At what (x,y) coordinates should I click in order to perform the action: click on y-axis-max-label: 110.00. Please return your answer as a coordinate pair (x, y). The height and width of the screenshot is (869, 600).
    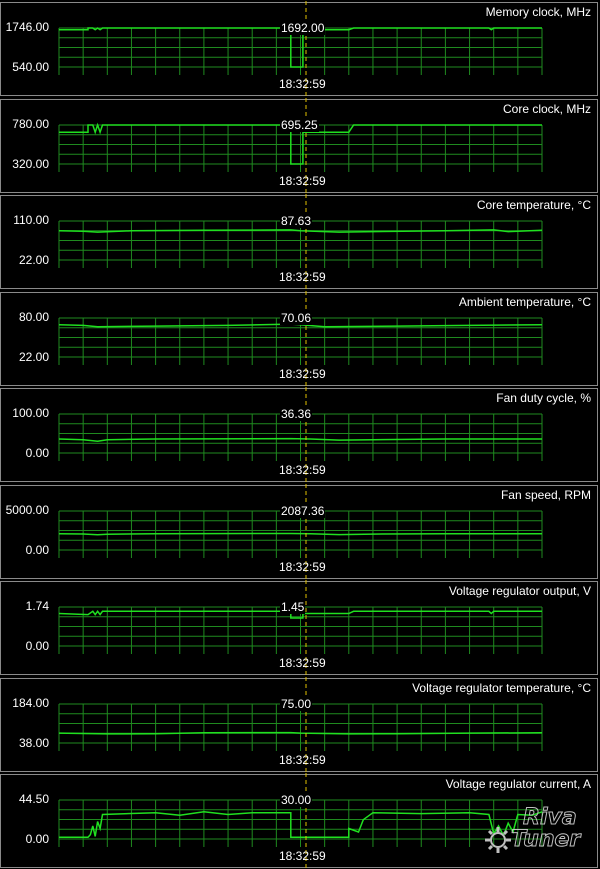
    Looking at the image, I should click on (31, 220).